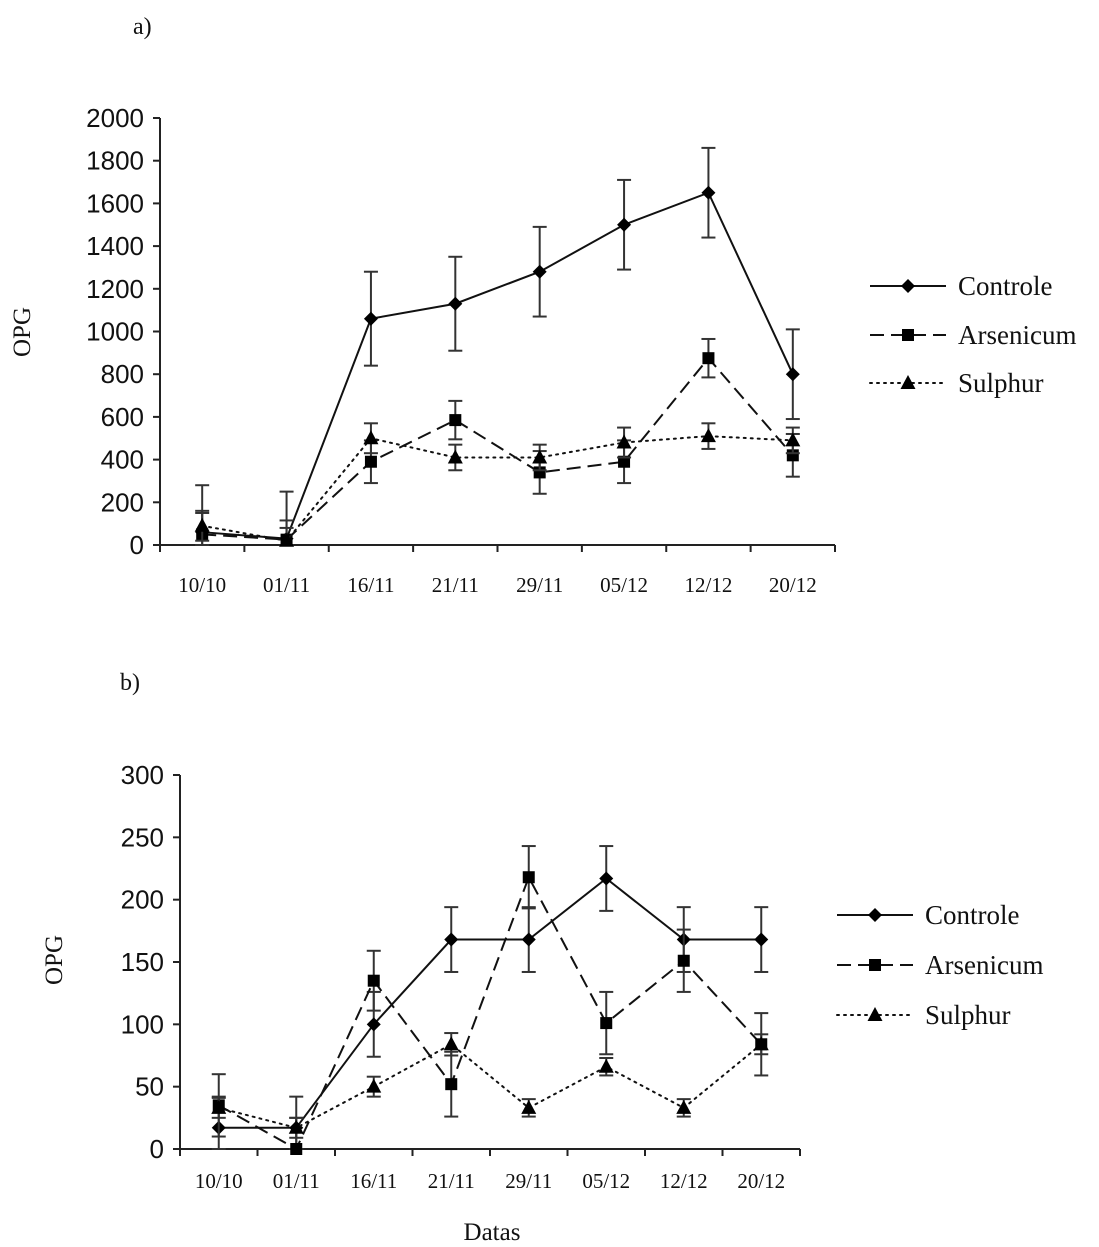 The image size is (1099, 1247). What do you see at coordinates (115, 246) in the screenshot?
I see `y-tick-label: 1400` at bounding box center [115, 246].